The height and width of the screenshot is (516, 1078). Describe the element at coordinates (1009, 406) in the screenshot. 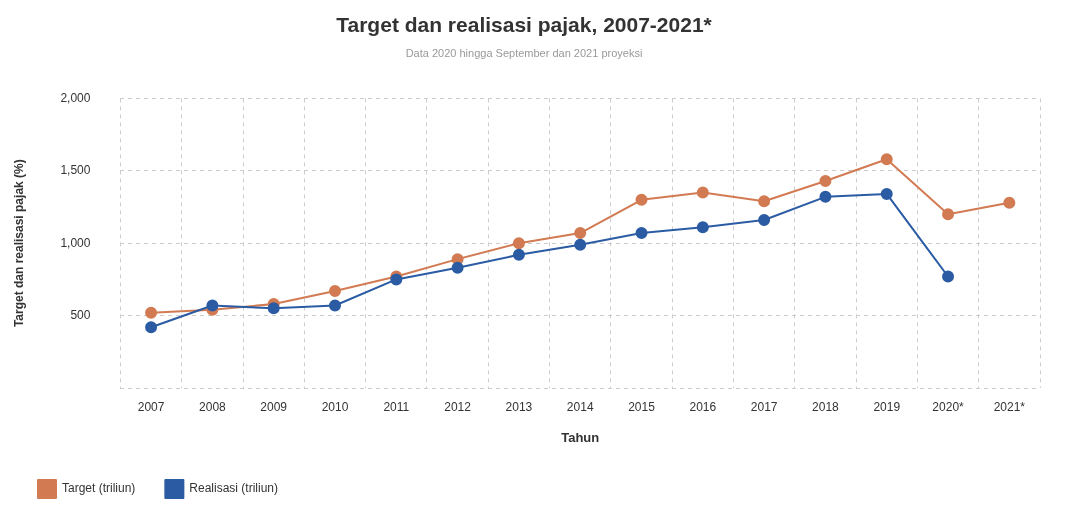

I see `x-tick-label: 2021*` at that location.